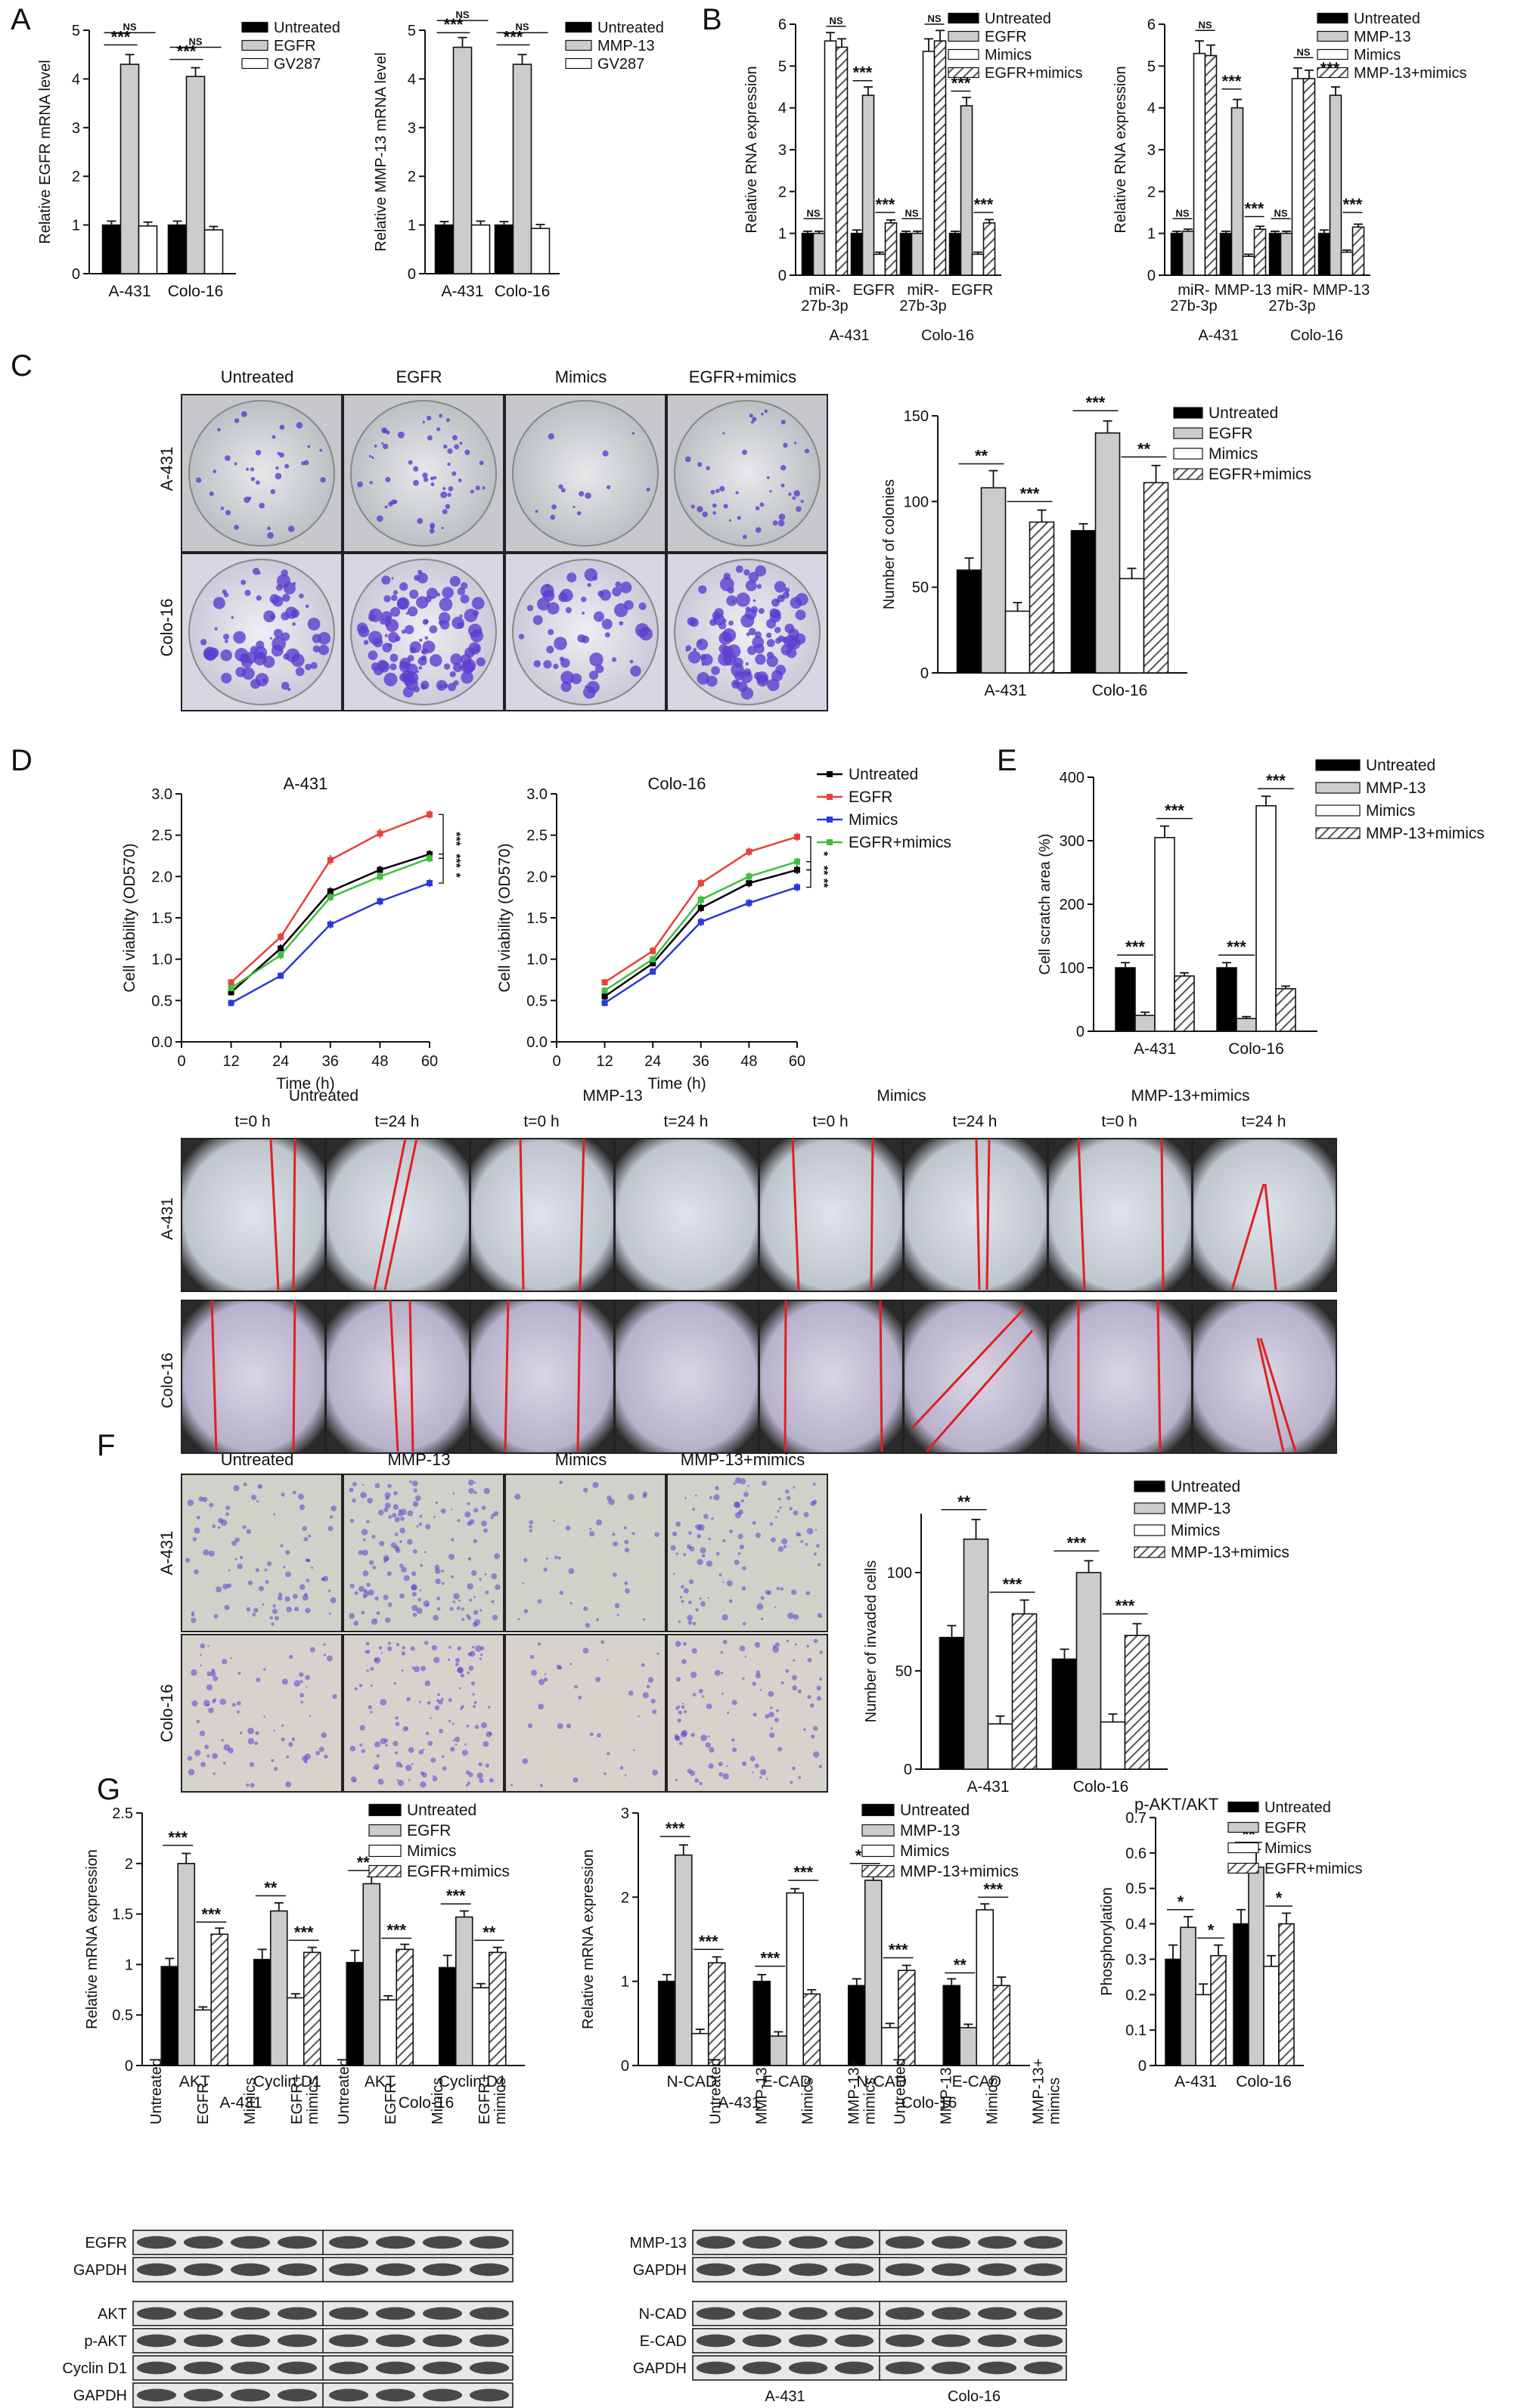 This screenshot has height=2408, width=1536. What do you see at coordinates (196, 291) in the screenshot?
I see `x-tick-label: Colo-16` at bounding box center [196, 291].